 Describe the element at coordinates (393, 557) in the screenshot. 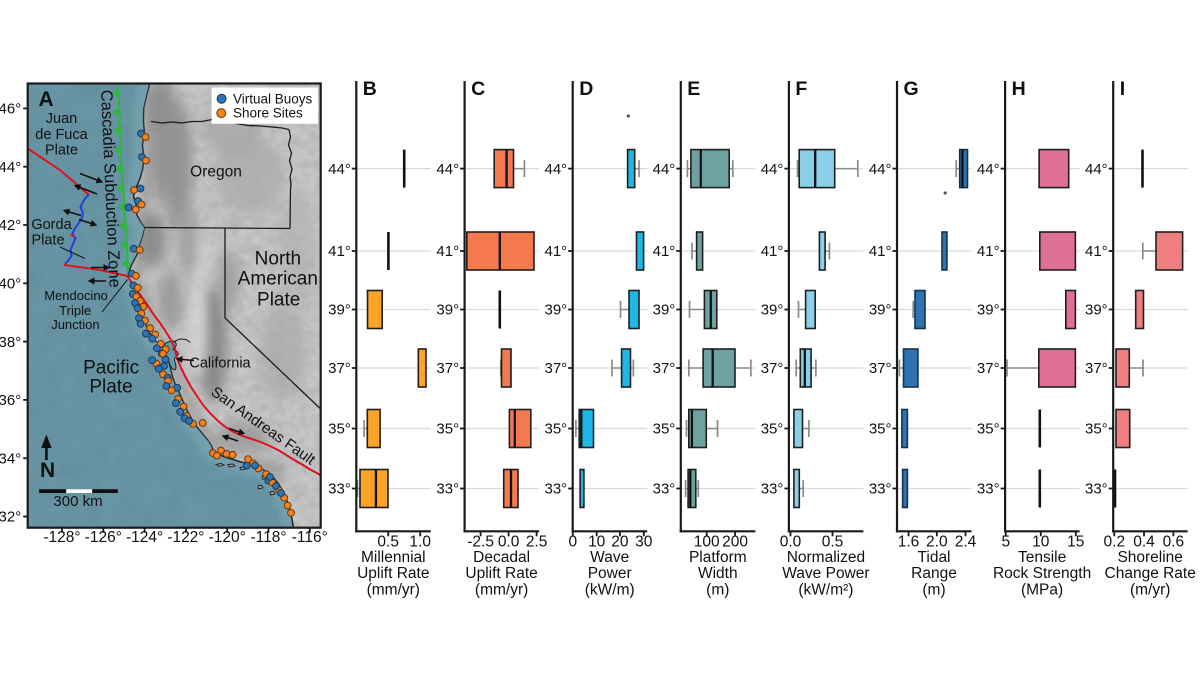

I see `svg-text: Millennial` at that location.